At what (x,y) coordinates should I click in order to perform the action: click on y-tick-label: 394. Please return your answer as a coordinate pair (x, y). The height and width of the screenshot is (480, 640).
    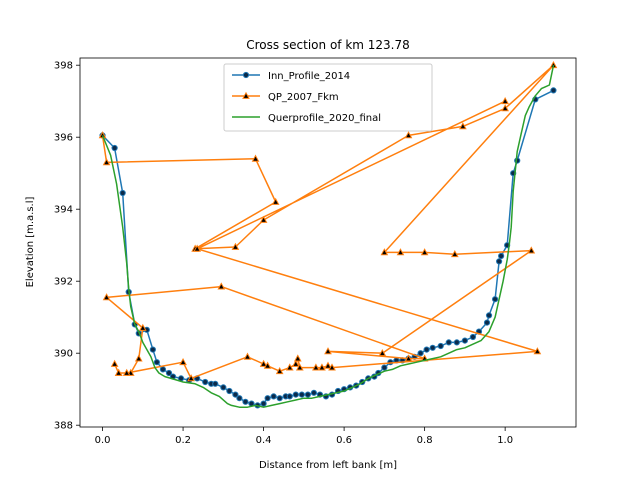
    Looking at the image, I should click on (63, 210).